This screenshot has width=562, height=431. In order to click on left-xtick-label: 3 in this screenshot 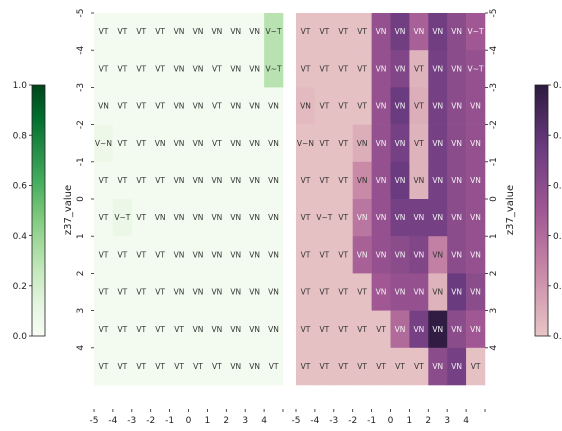, I will do `click(245, 421)`.